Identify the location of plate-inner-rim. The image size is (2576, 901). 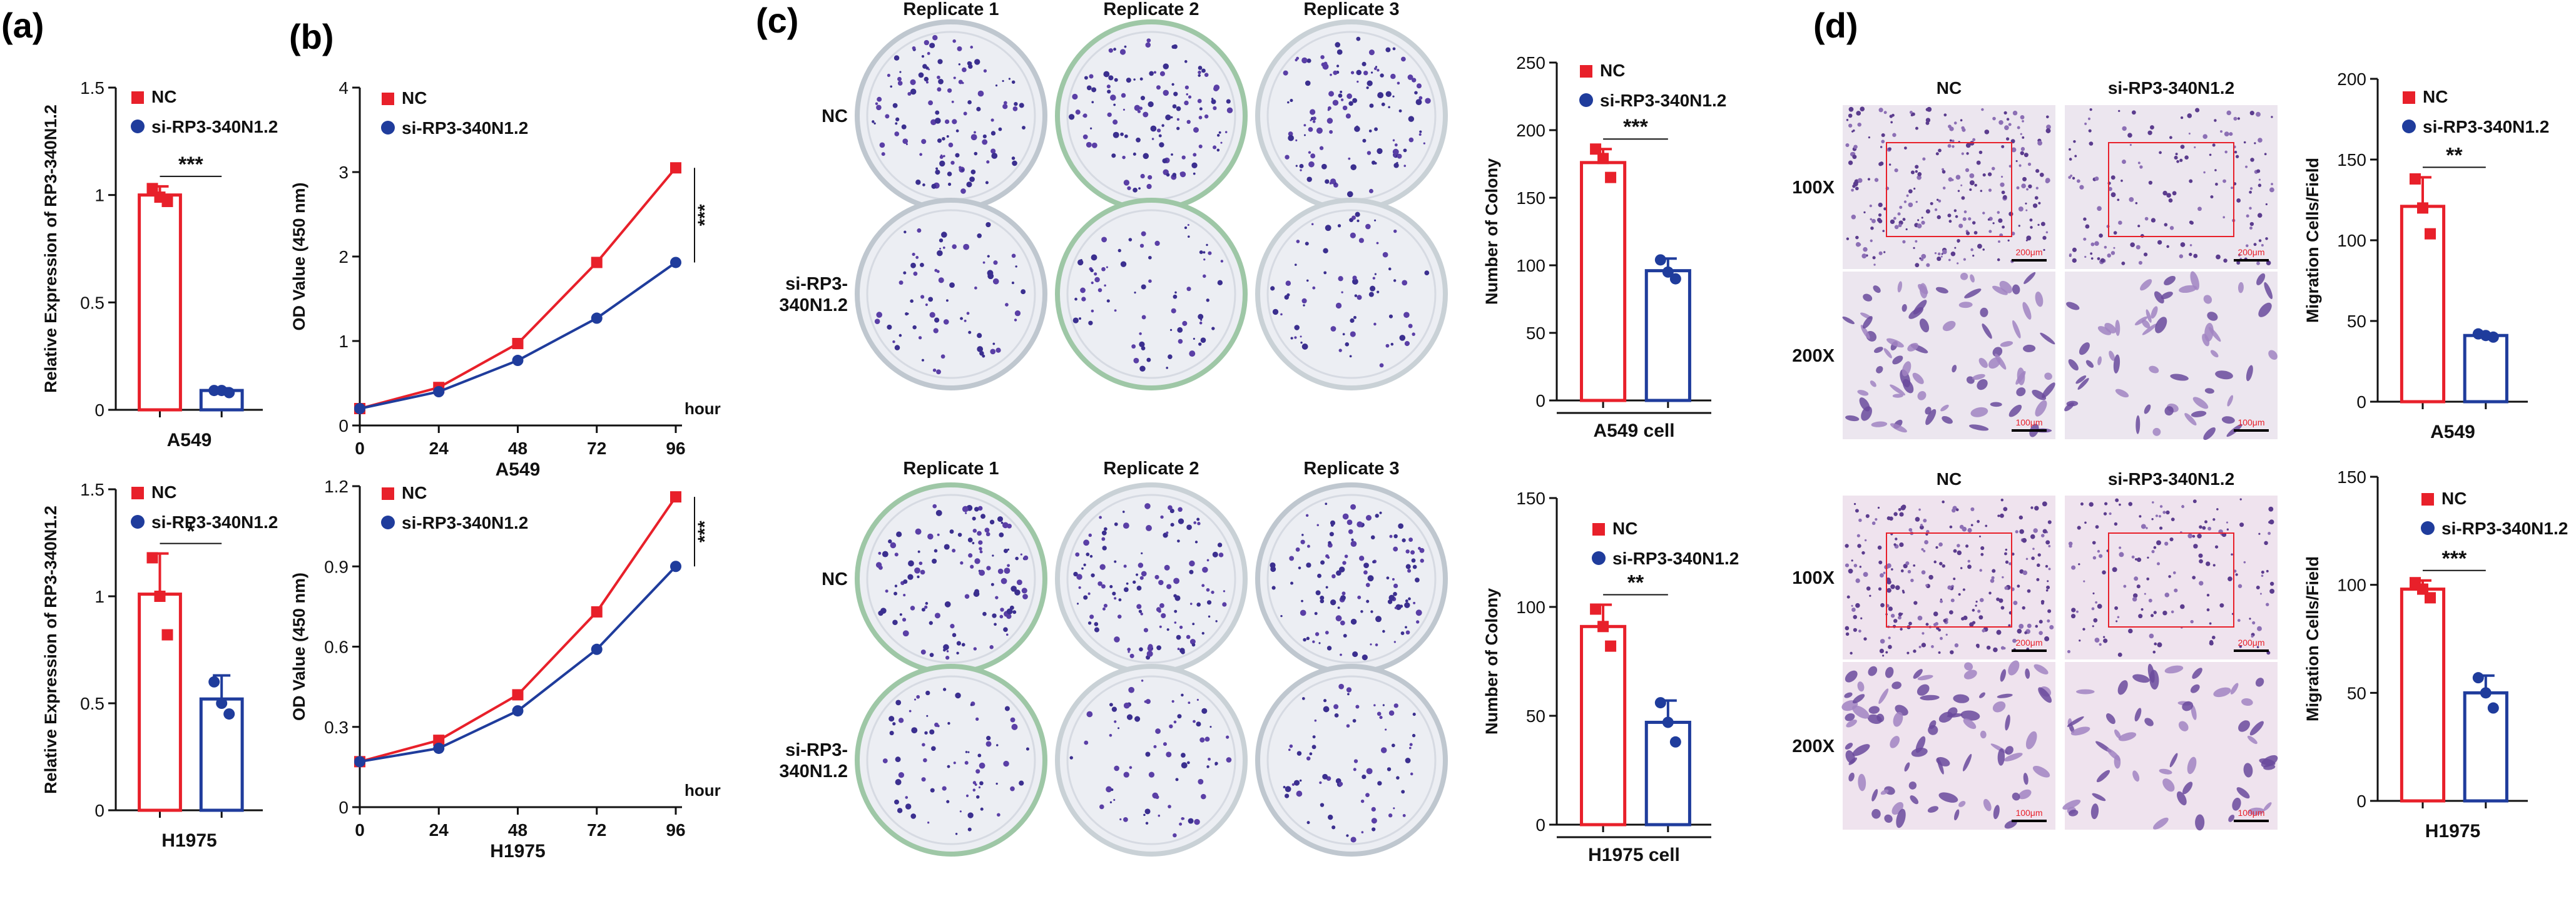
(1151, 294).